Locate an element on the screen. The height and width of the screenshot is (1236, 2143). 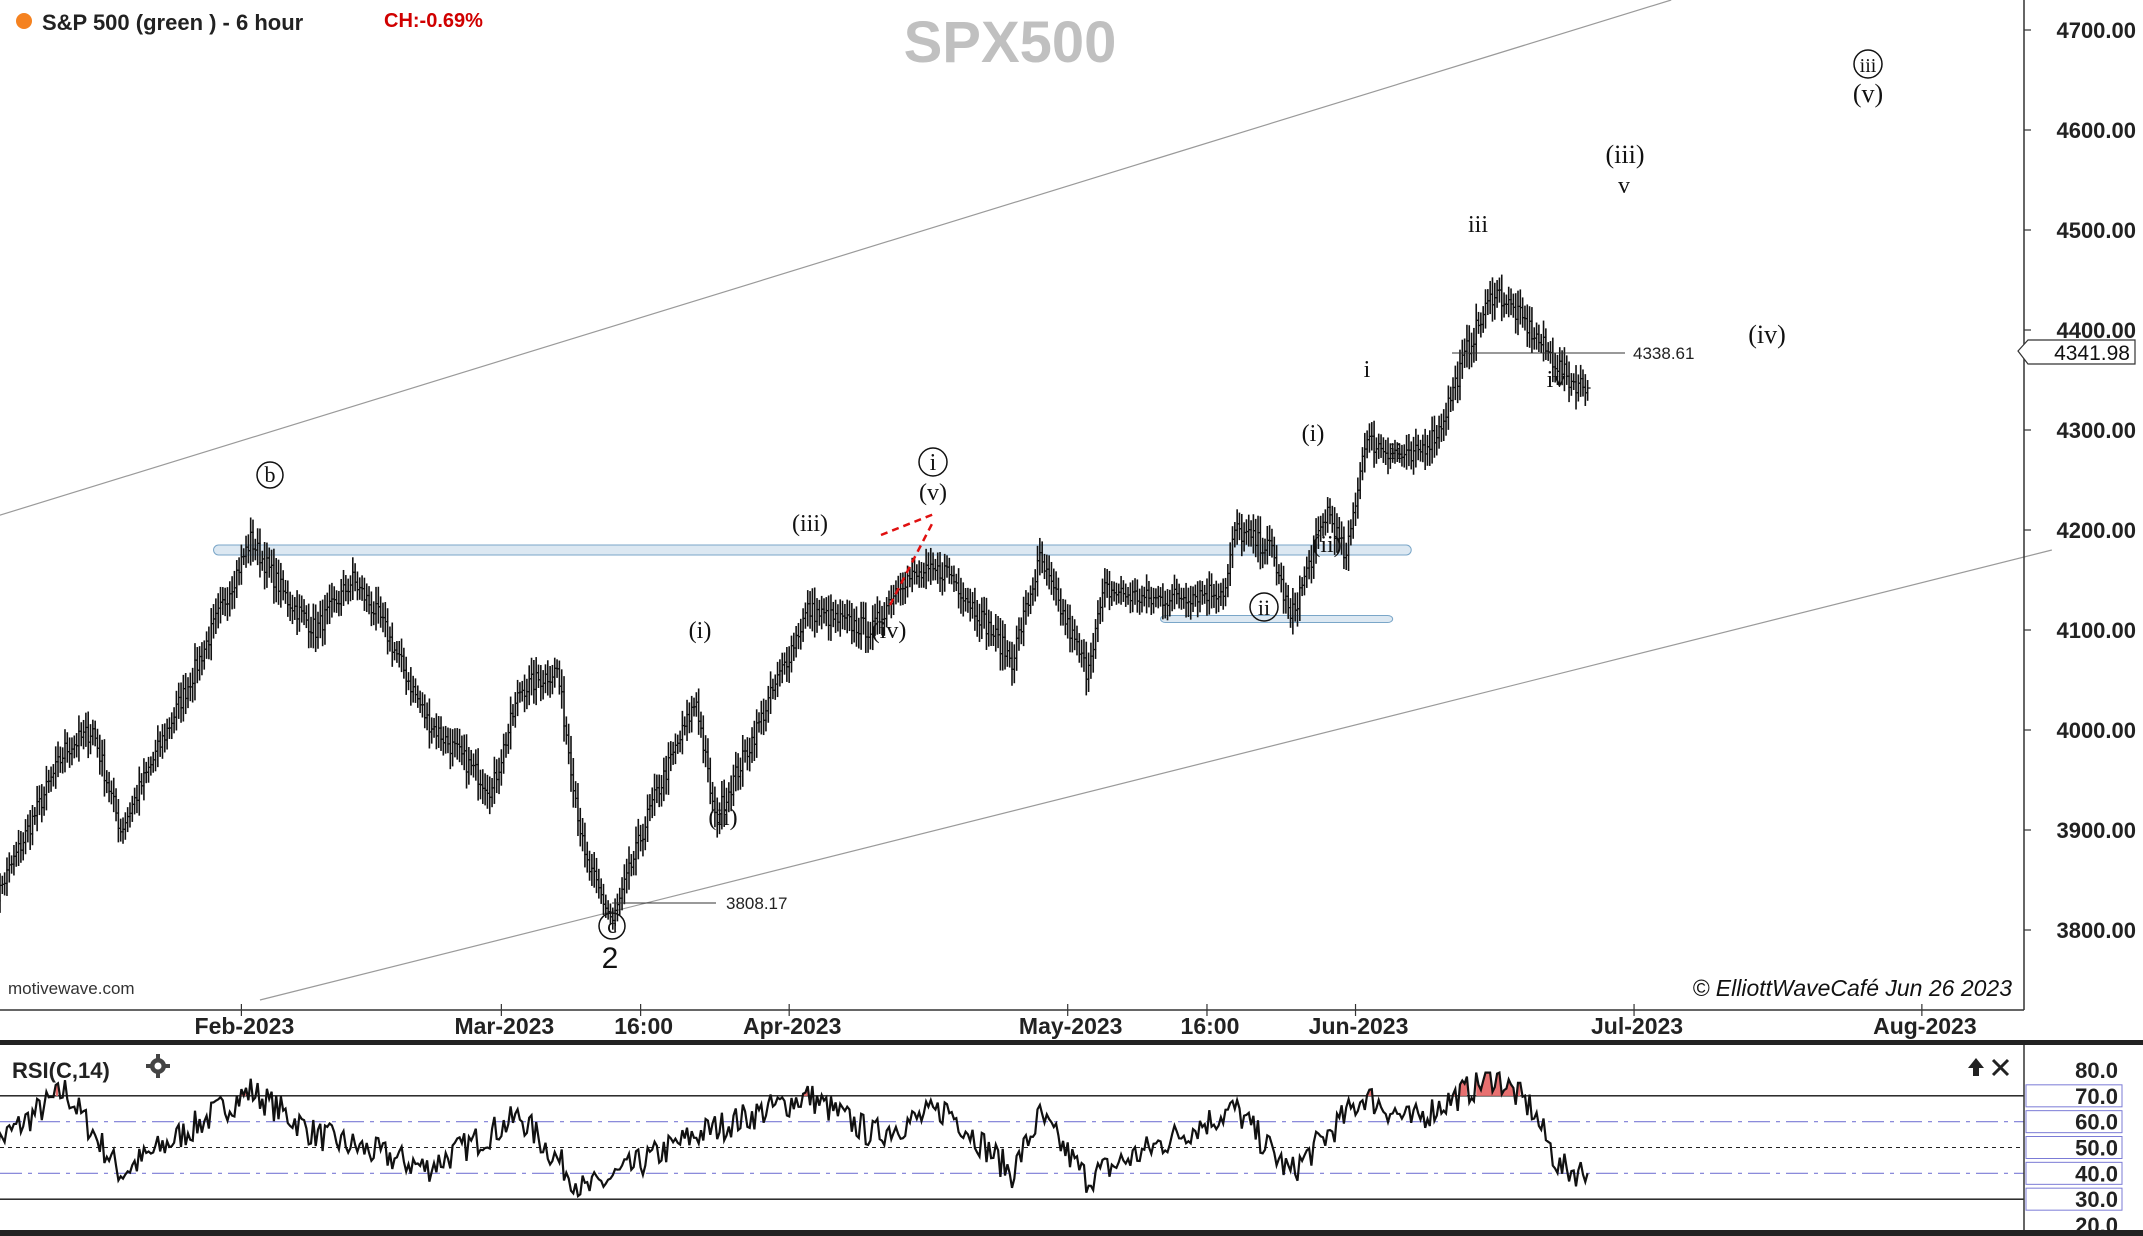
wave-iii-circle-projection-label: iii is located at coordinates (1868, 66).